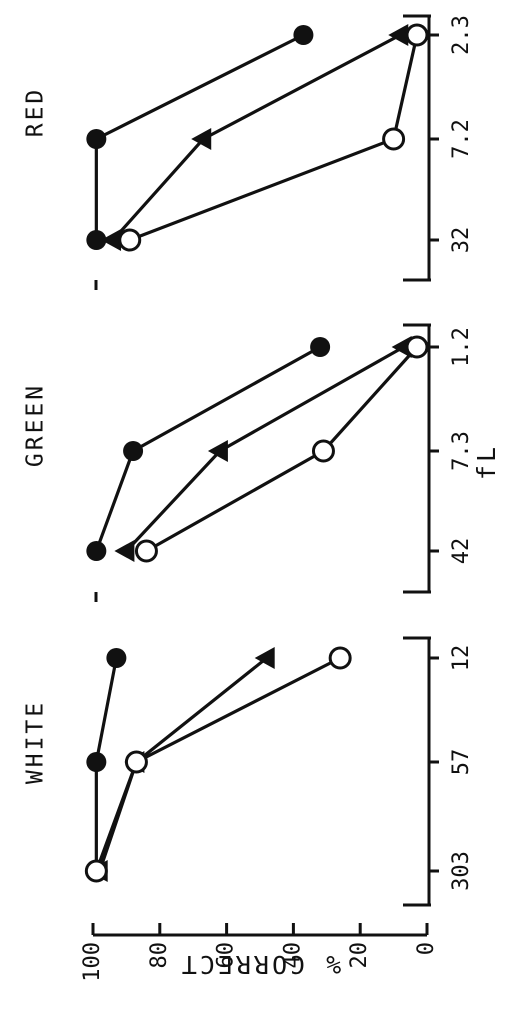 Image resolution: width=527 pixels, height=1011 pixels. What do you see at coordinates (461, 762) in the screenshot?
I see `category-tick-label: 57` at bounding box center [461, 762].